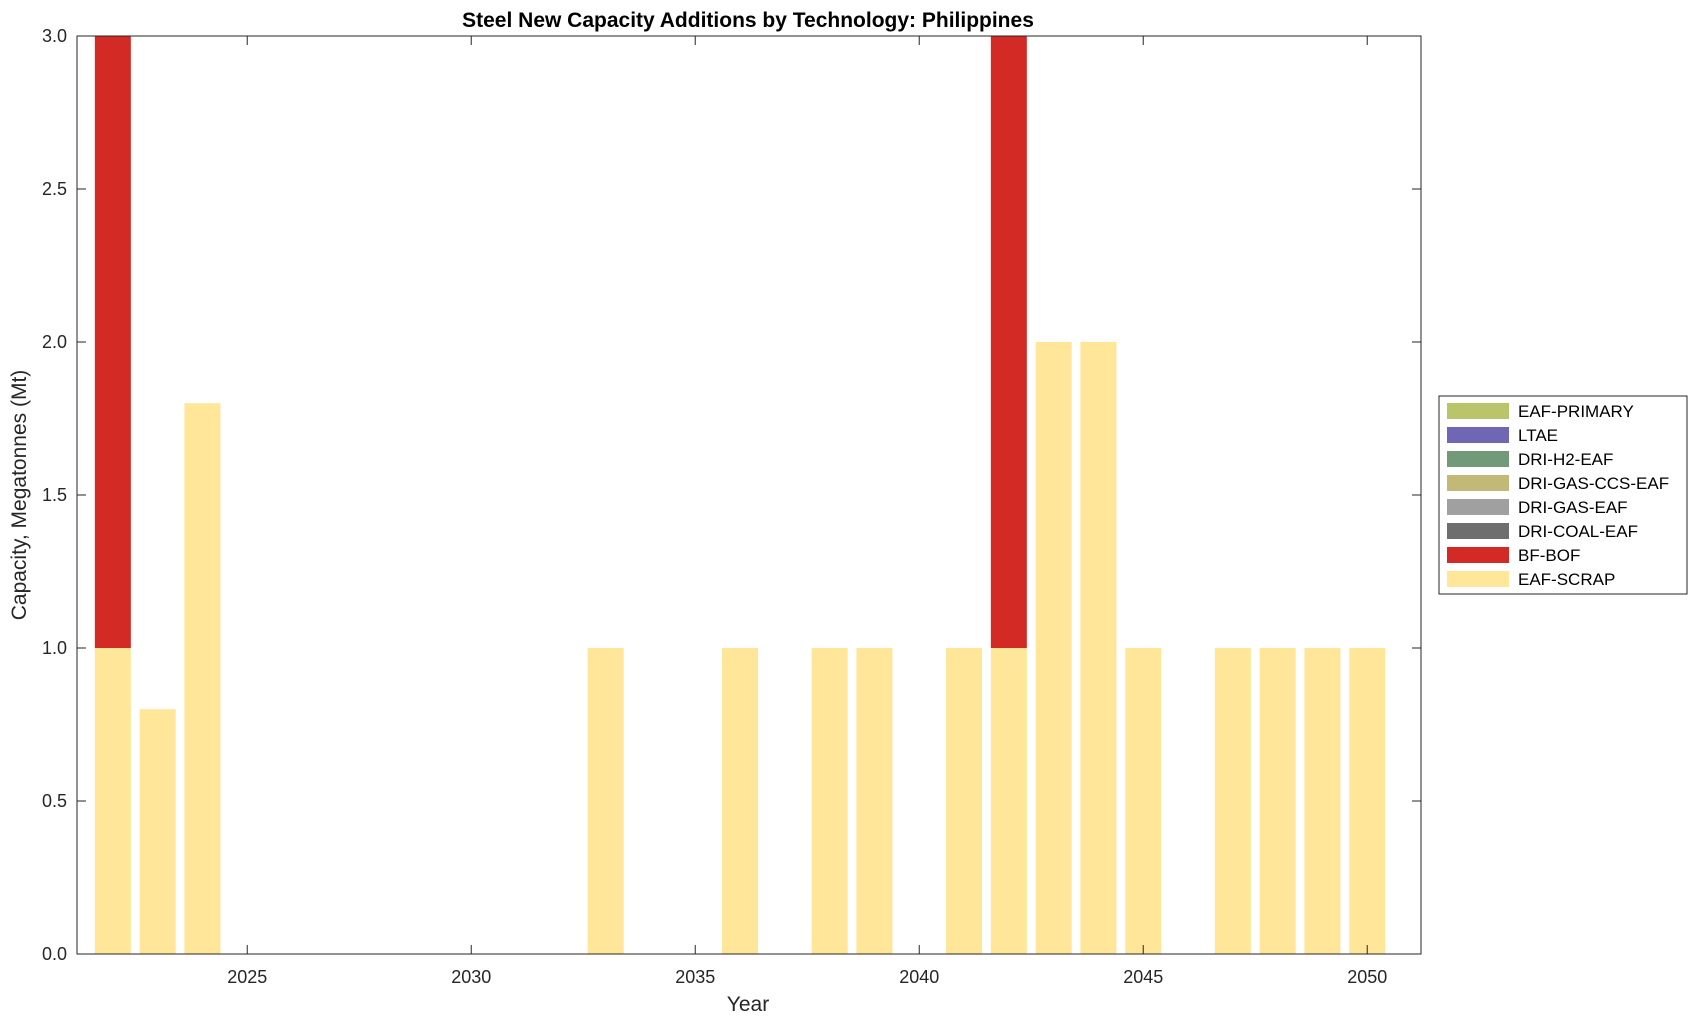 Image resolution: width=1696 pixels, height=1021 pixels. Describe the element at coordinates (1478, 555) in the screenshot. I see `legend-swatch-bf-bof` at that location.